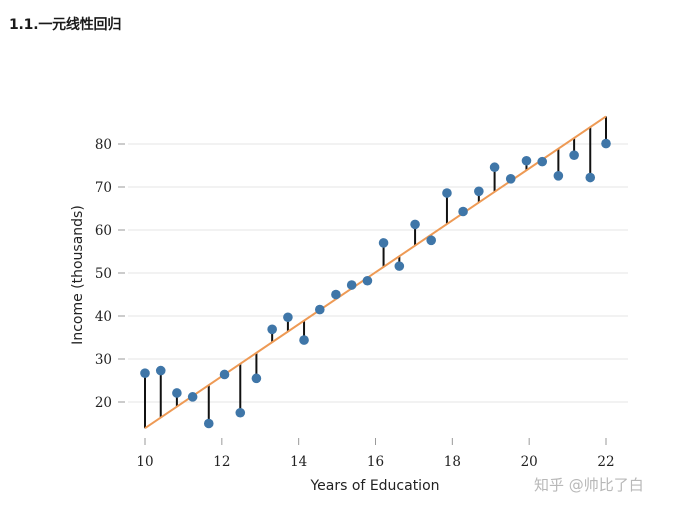 The width and height of the screenshot is (689, 508). I want to click on y-tick-label-20: 20, so click(103, 403).